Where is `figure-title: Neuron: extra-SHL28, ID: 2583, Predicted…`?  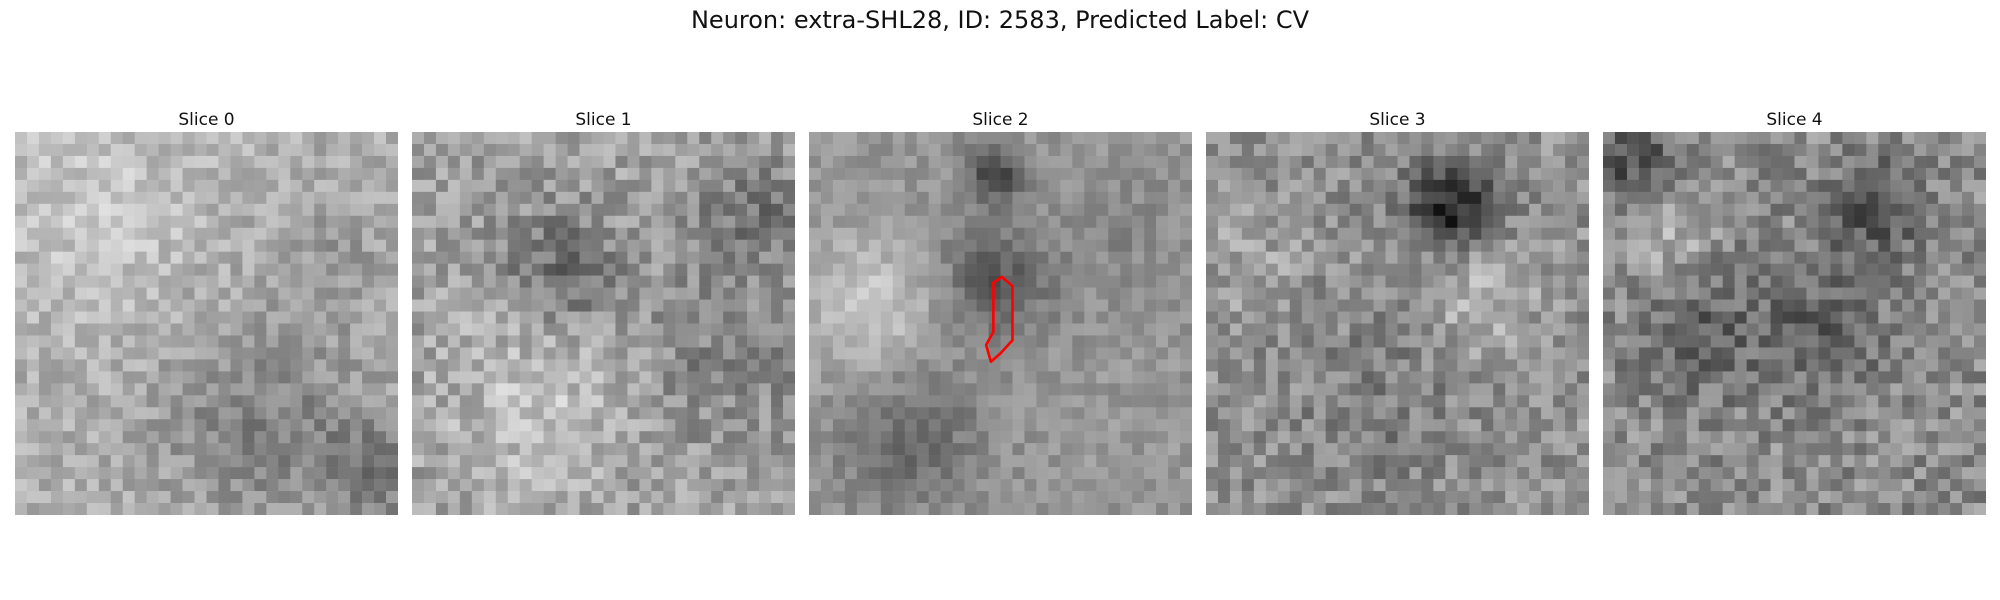
figure-title: Neuron: extra-SHL28, ID: 2583, Predicted… is located at coordinates (1000, 20).